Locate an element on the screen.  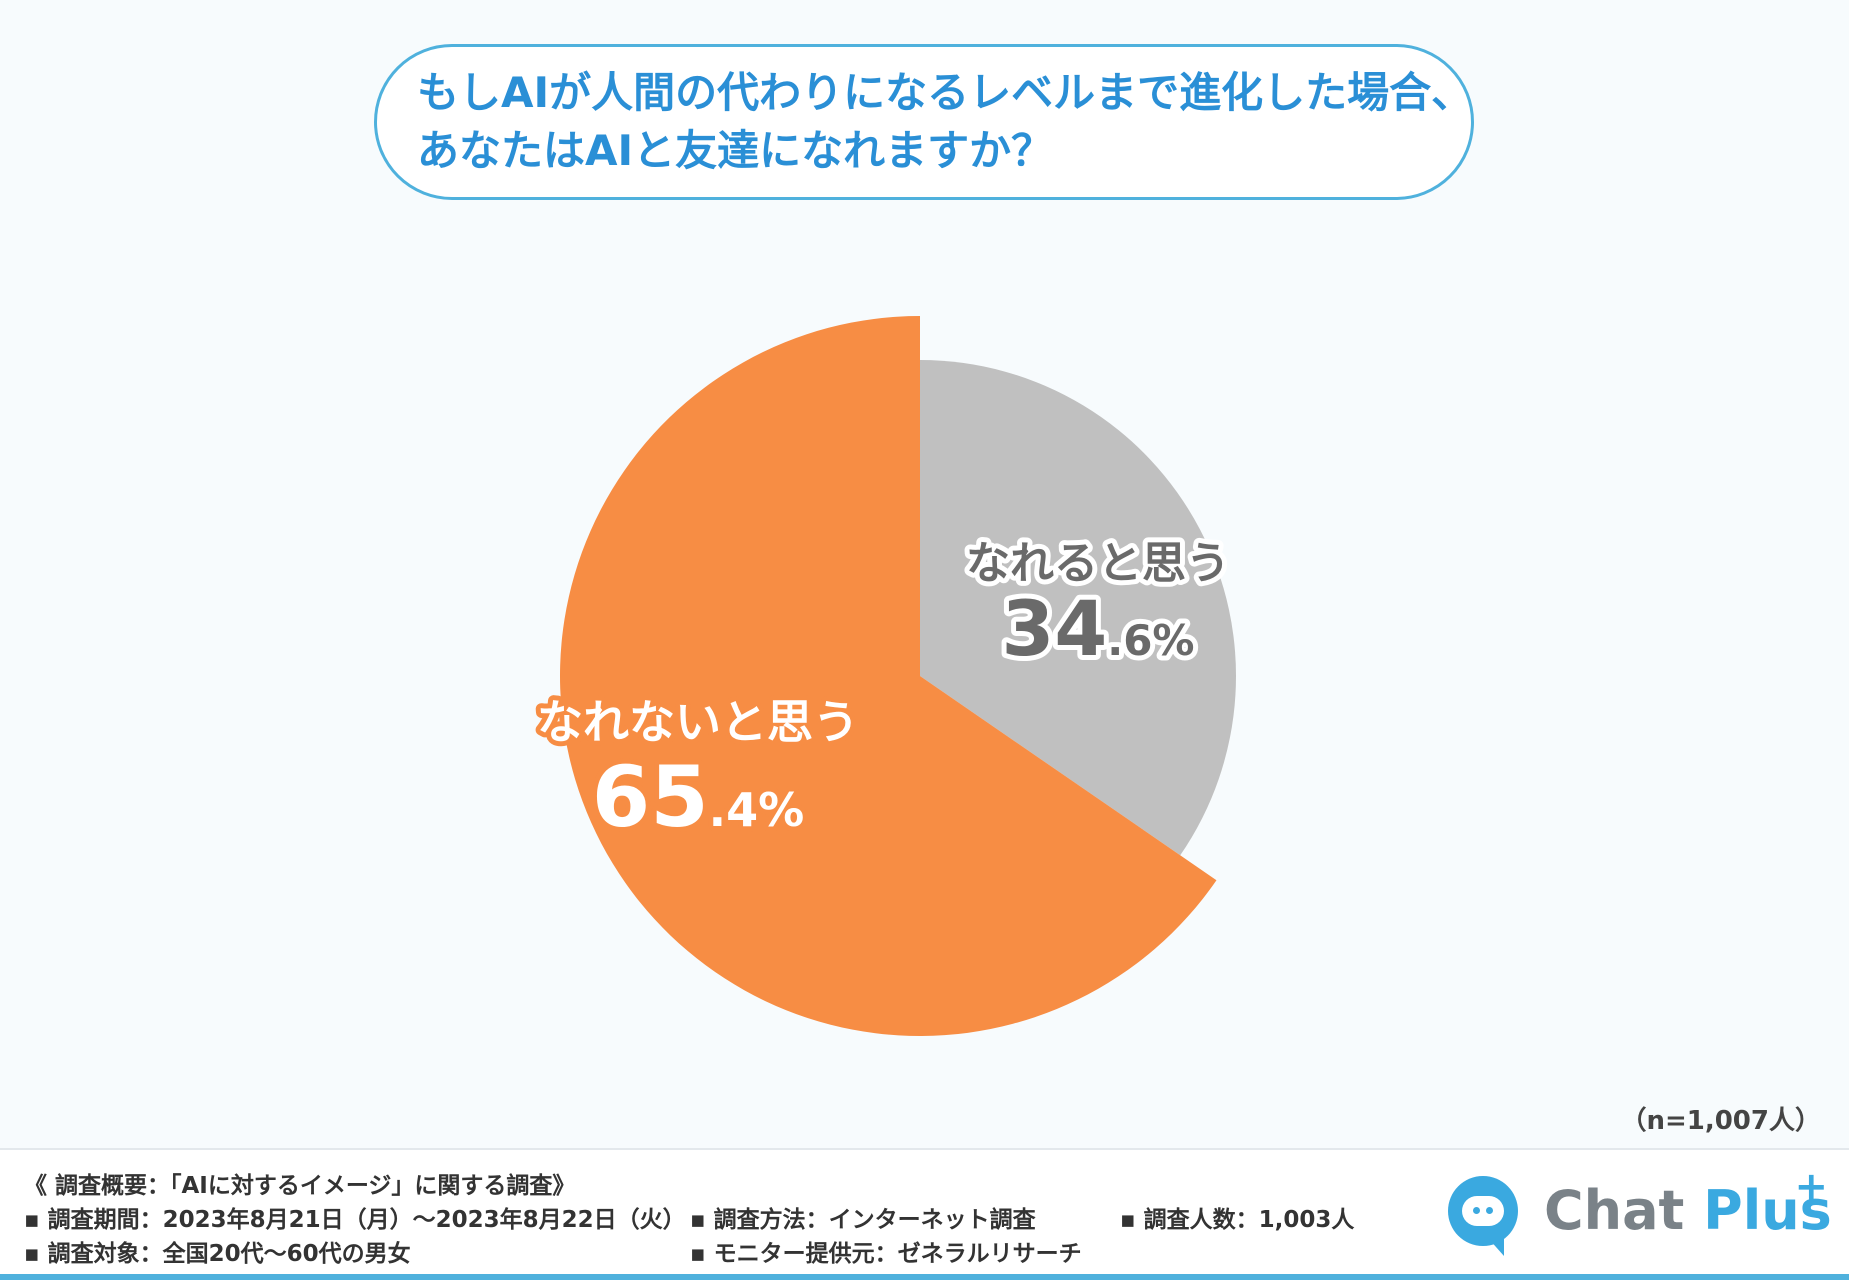
slice-value-narenai: 65.4% is located at coordinates (698, 797).